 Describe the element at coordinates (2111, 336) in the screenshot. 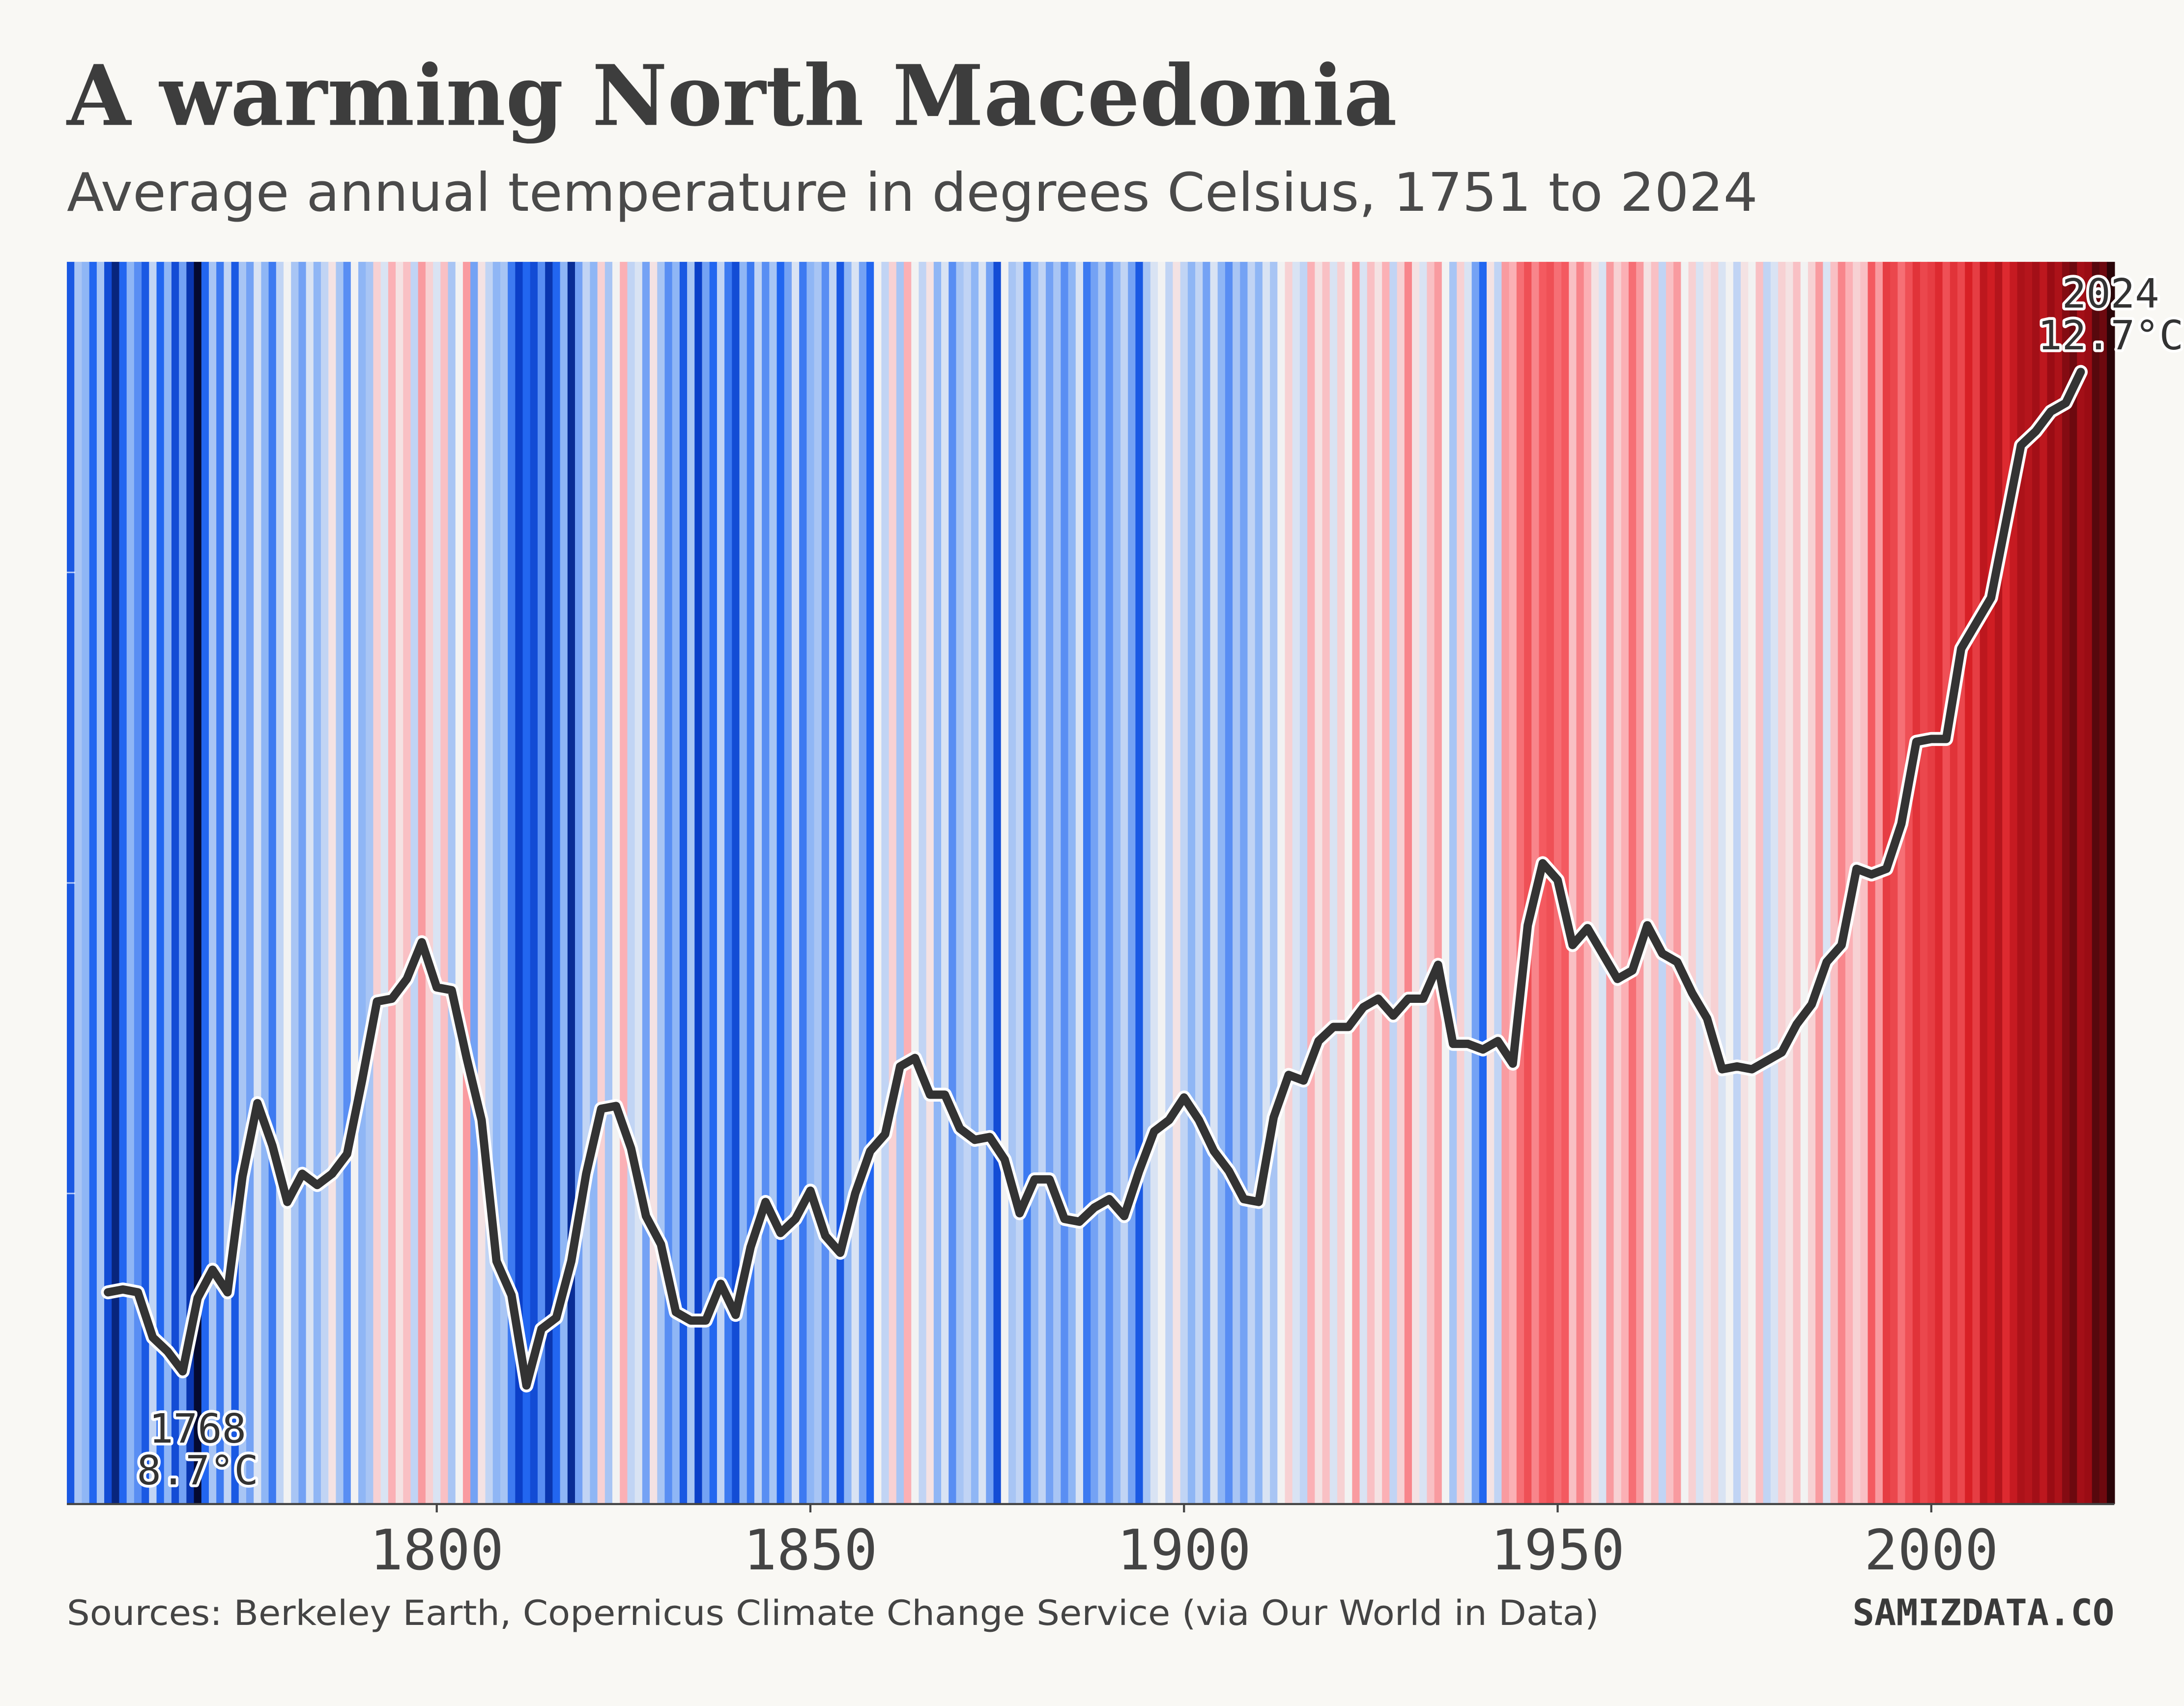

I see `annotation-value: 12.7°C` at that location.